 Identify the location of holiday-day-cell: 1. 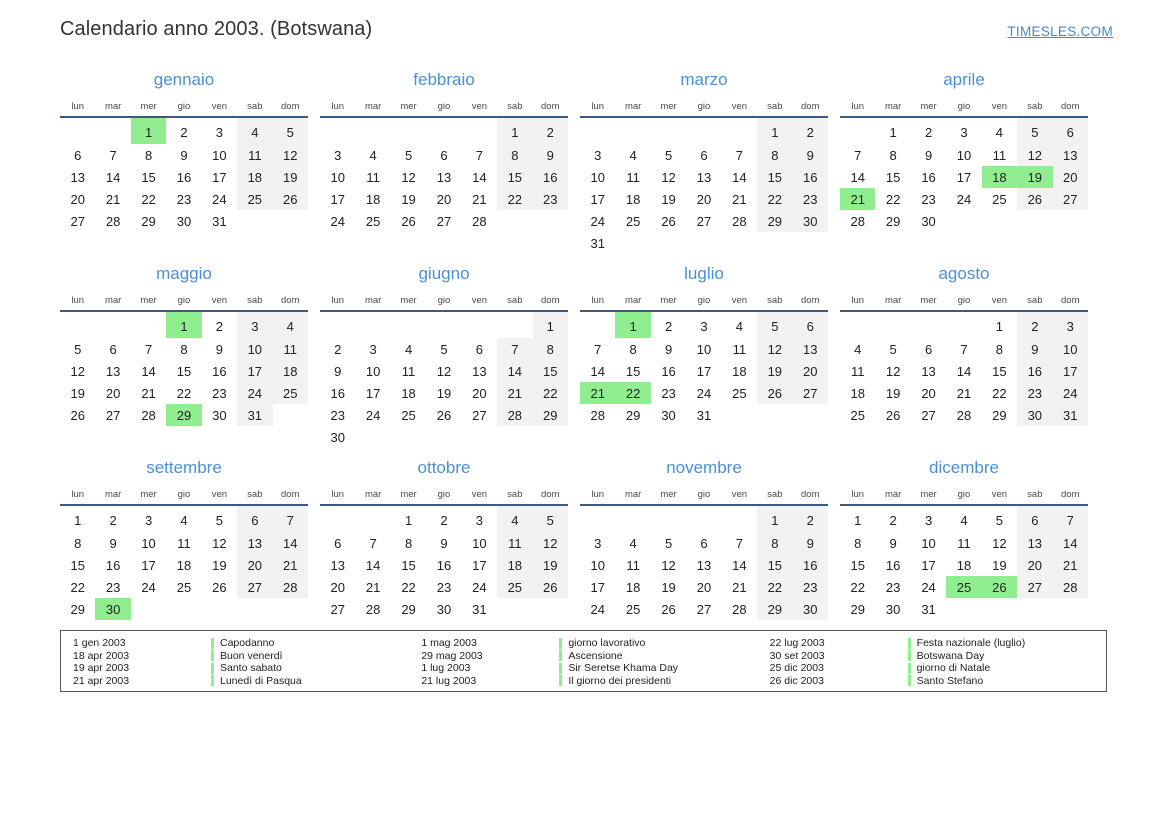
(633, 324).